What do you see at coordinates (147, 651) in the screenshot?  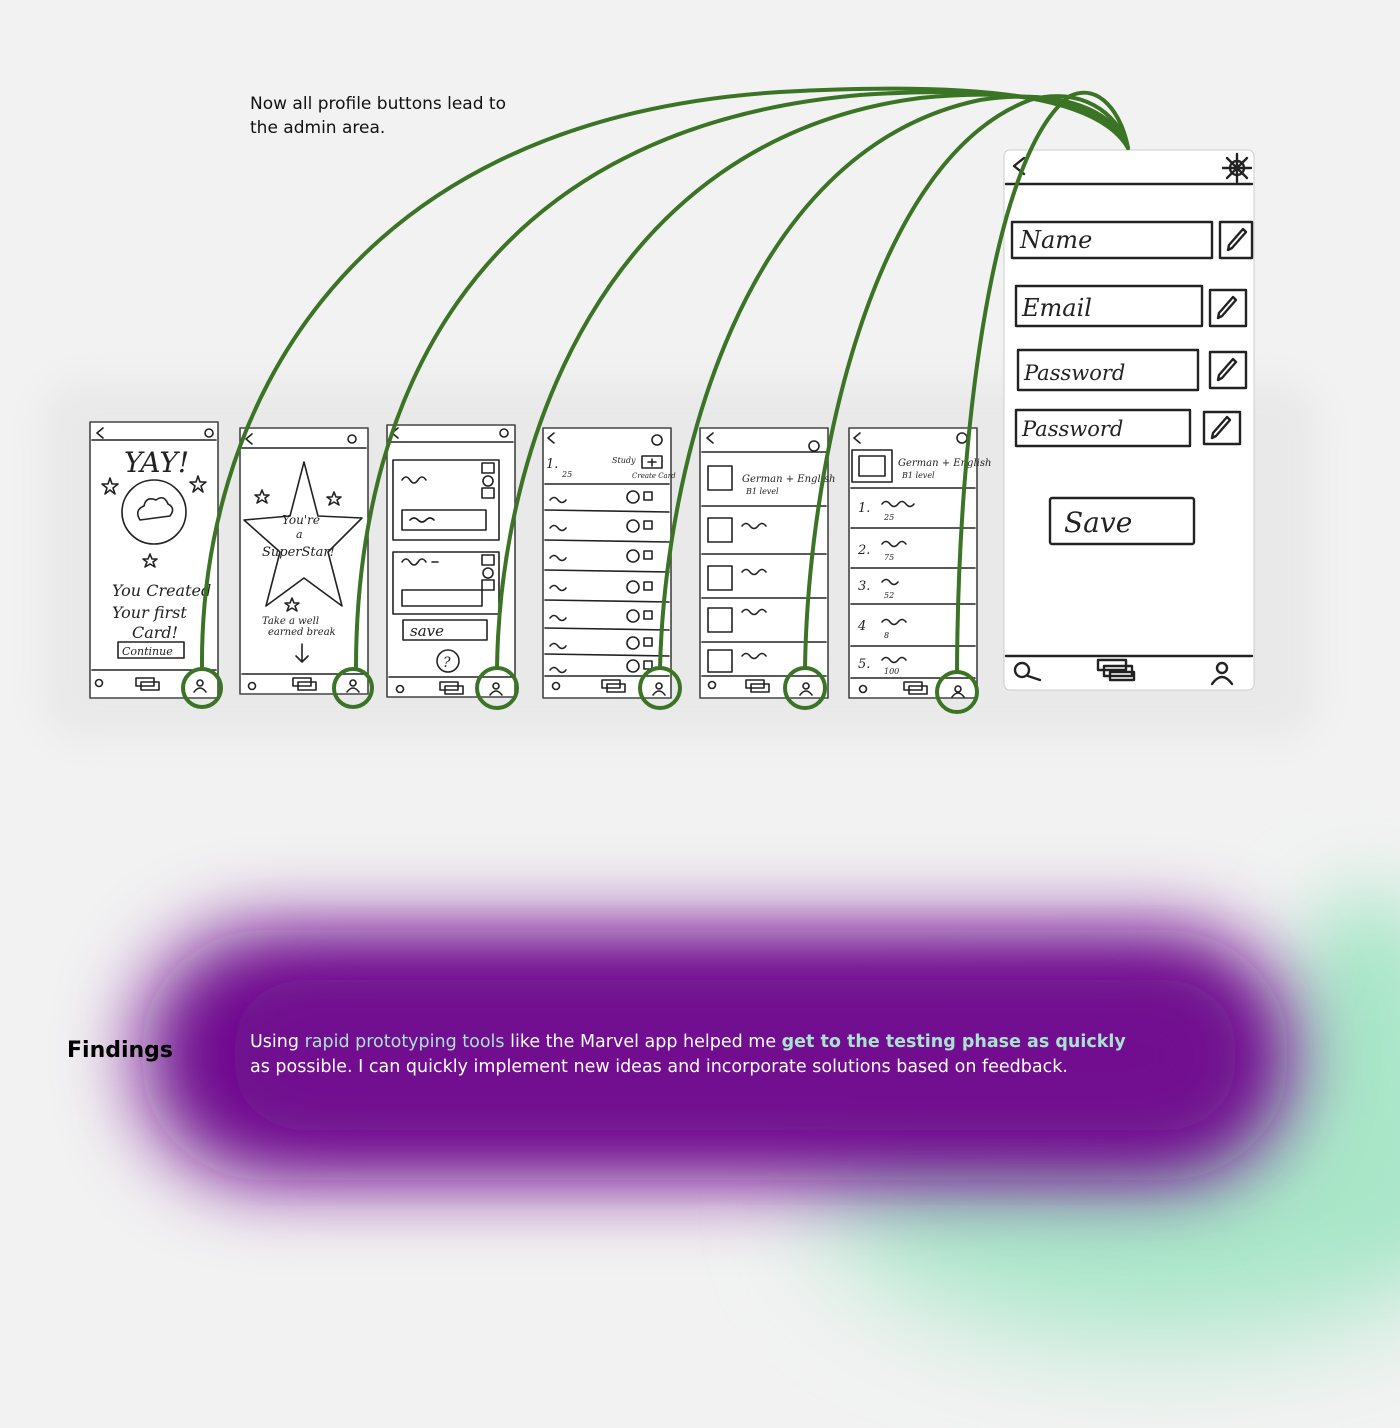 I see `continue-label: Continue` at bounding box center [147, 651].